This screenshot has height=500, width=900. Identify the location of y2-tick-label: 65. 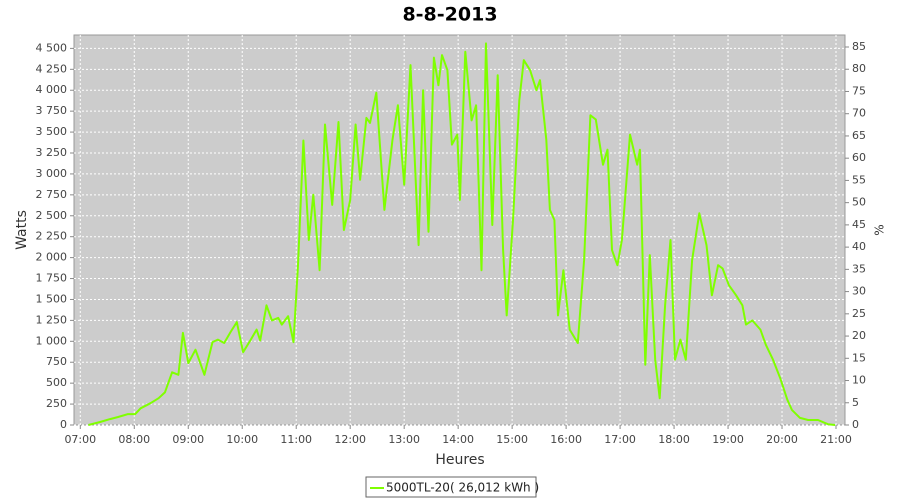
(859, 135).